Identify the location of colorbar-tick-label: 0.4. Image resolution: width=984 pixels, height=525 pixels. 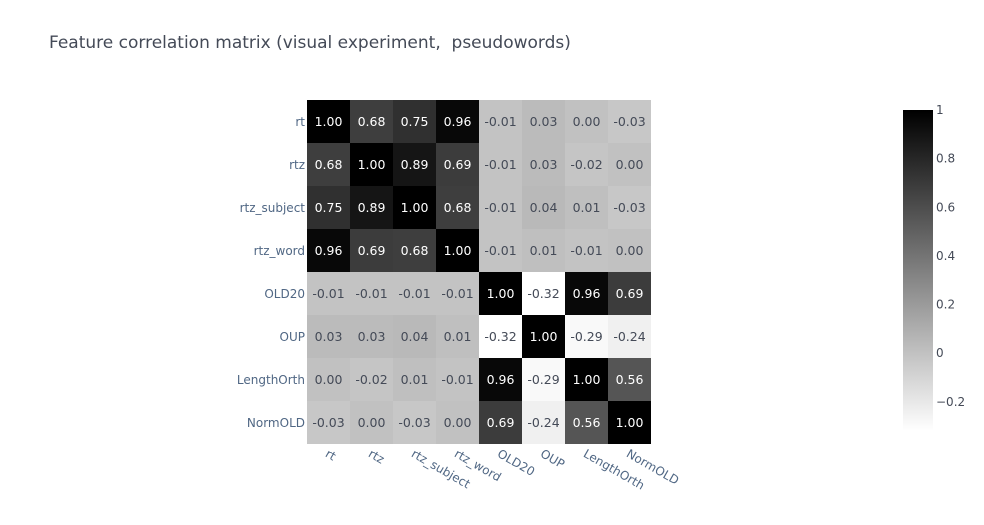
(945, 256).